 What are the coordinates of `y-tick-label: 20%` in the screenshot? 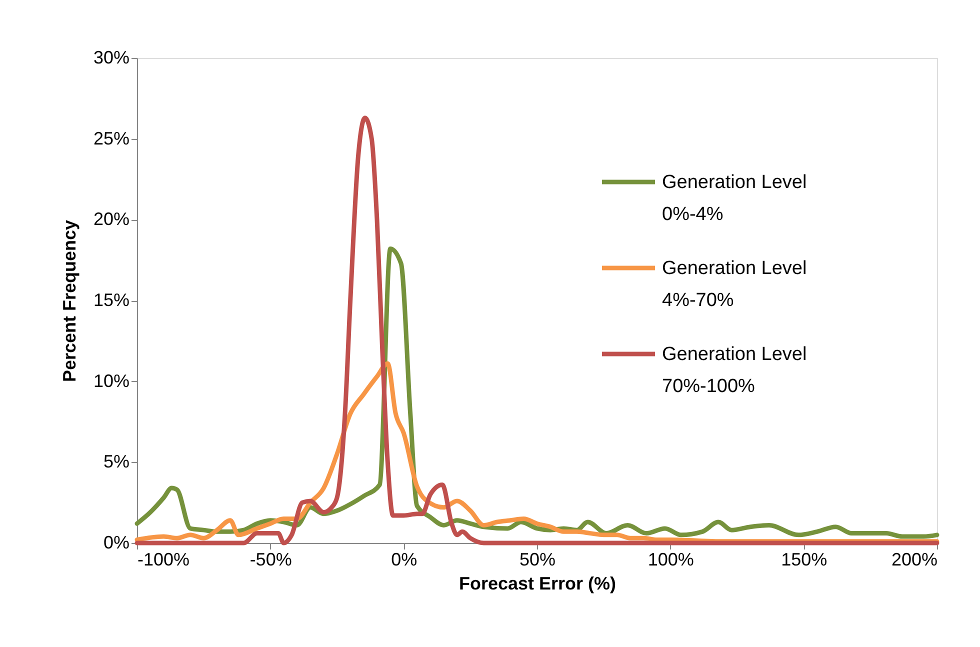 It's located at (111, 219).